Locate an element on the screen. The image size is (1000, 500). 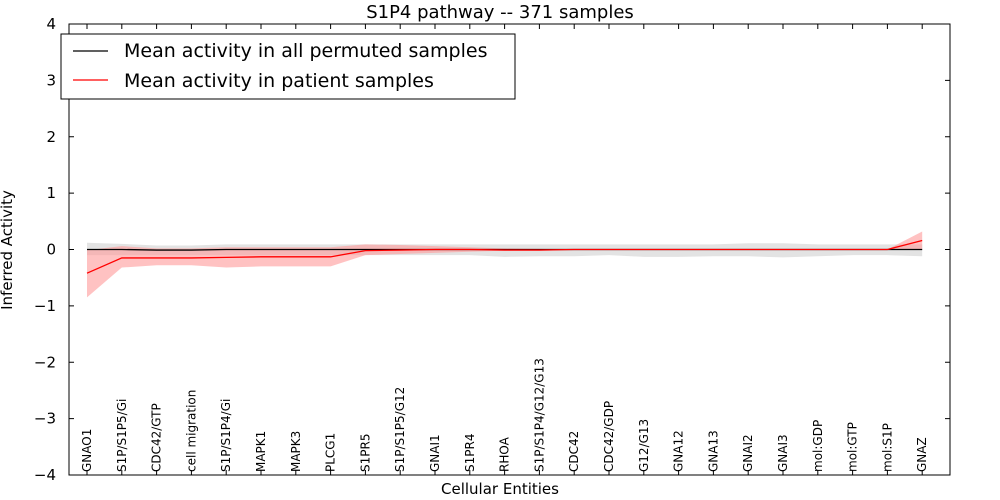
legend-box is located at coordinates (288, 66).